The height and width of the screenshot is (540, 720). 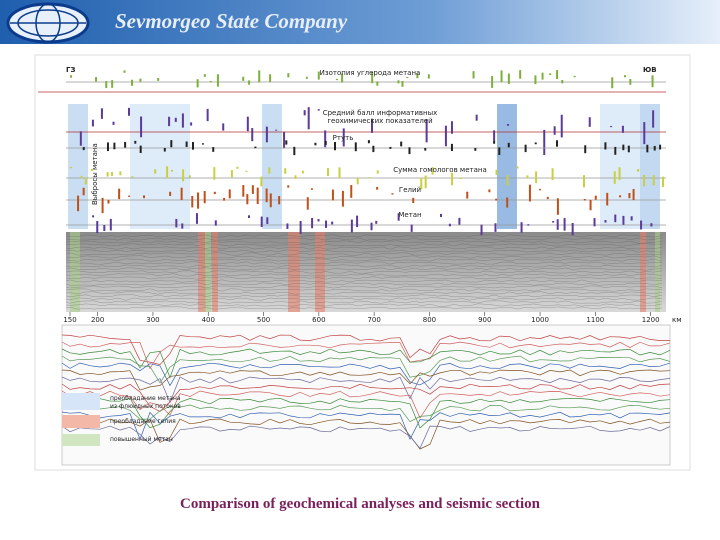 What do you see at coordinates (677, 320) in the screenshot?
I see `distance-unit: км` at bounding box center [677, 320].